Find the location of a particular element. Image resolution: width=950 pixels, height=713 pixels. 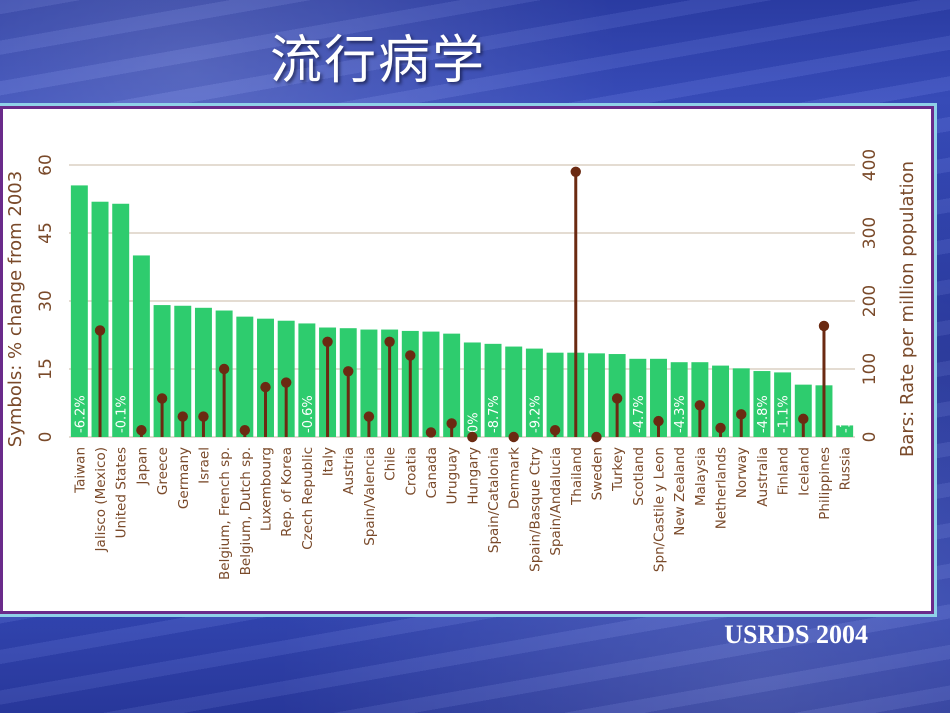

category-label-10: Rep. of Korea is located at coordinates (287, 492).